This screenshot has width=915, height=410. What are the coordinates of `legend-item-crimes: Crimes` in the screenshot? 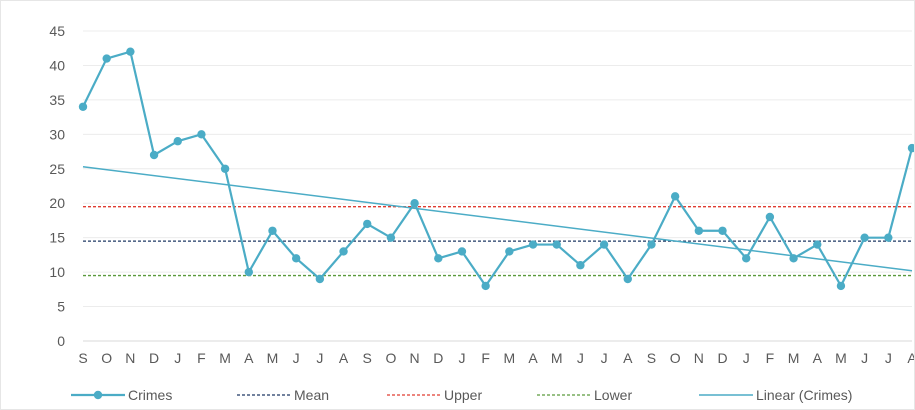 It's located at (121, 395).